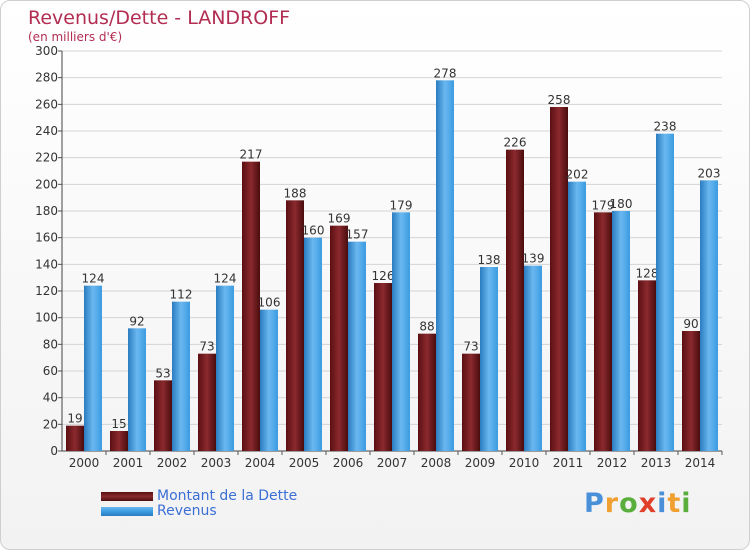 Image resolution: width=750 pixels, height=550 pixels. What do you see at coordinates (128, 463) in the screenshot?
I see `x-tick-label: 2001` at bounding box center [128, 463].